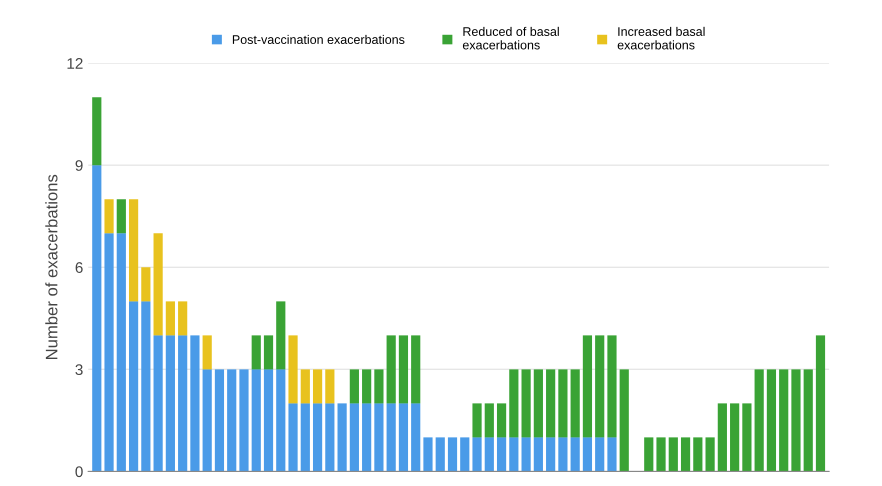  What do you see at coordinates (79, 267) in the screenshot?
I see `y-tick-label: 6` at bounding box center [79, 267].